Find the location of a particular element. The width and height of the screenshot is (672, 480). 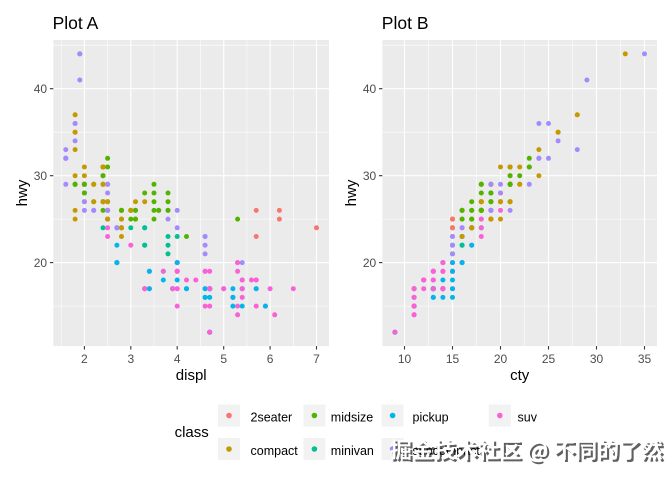

svg-text: 3 is located at coordinates (130, 359).